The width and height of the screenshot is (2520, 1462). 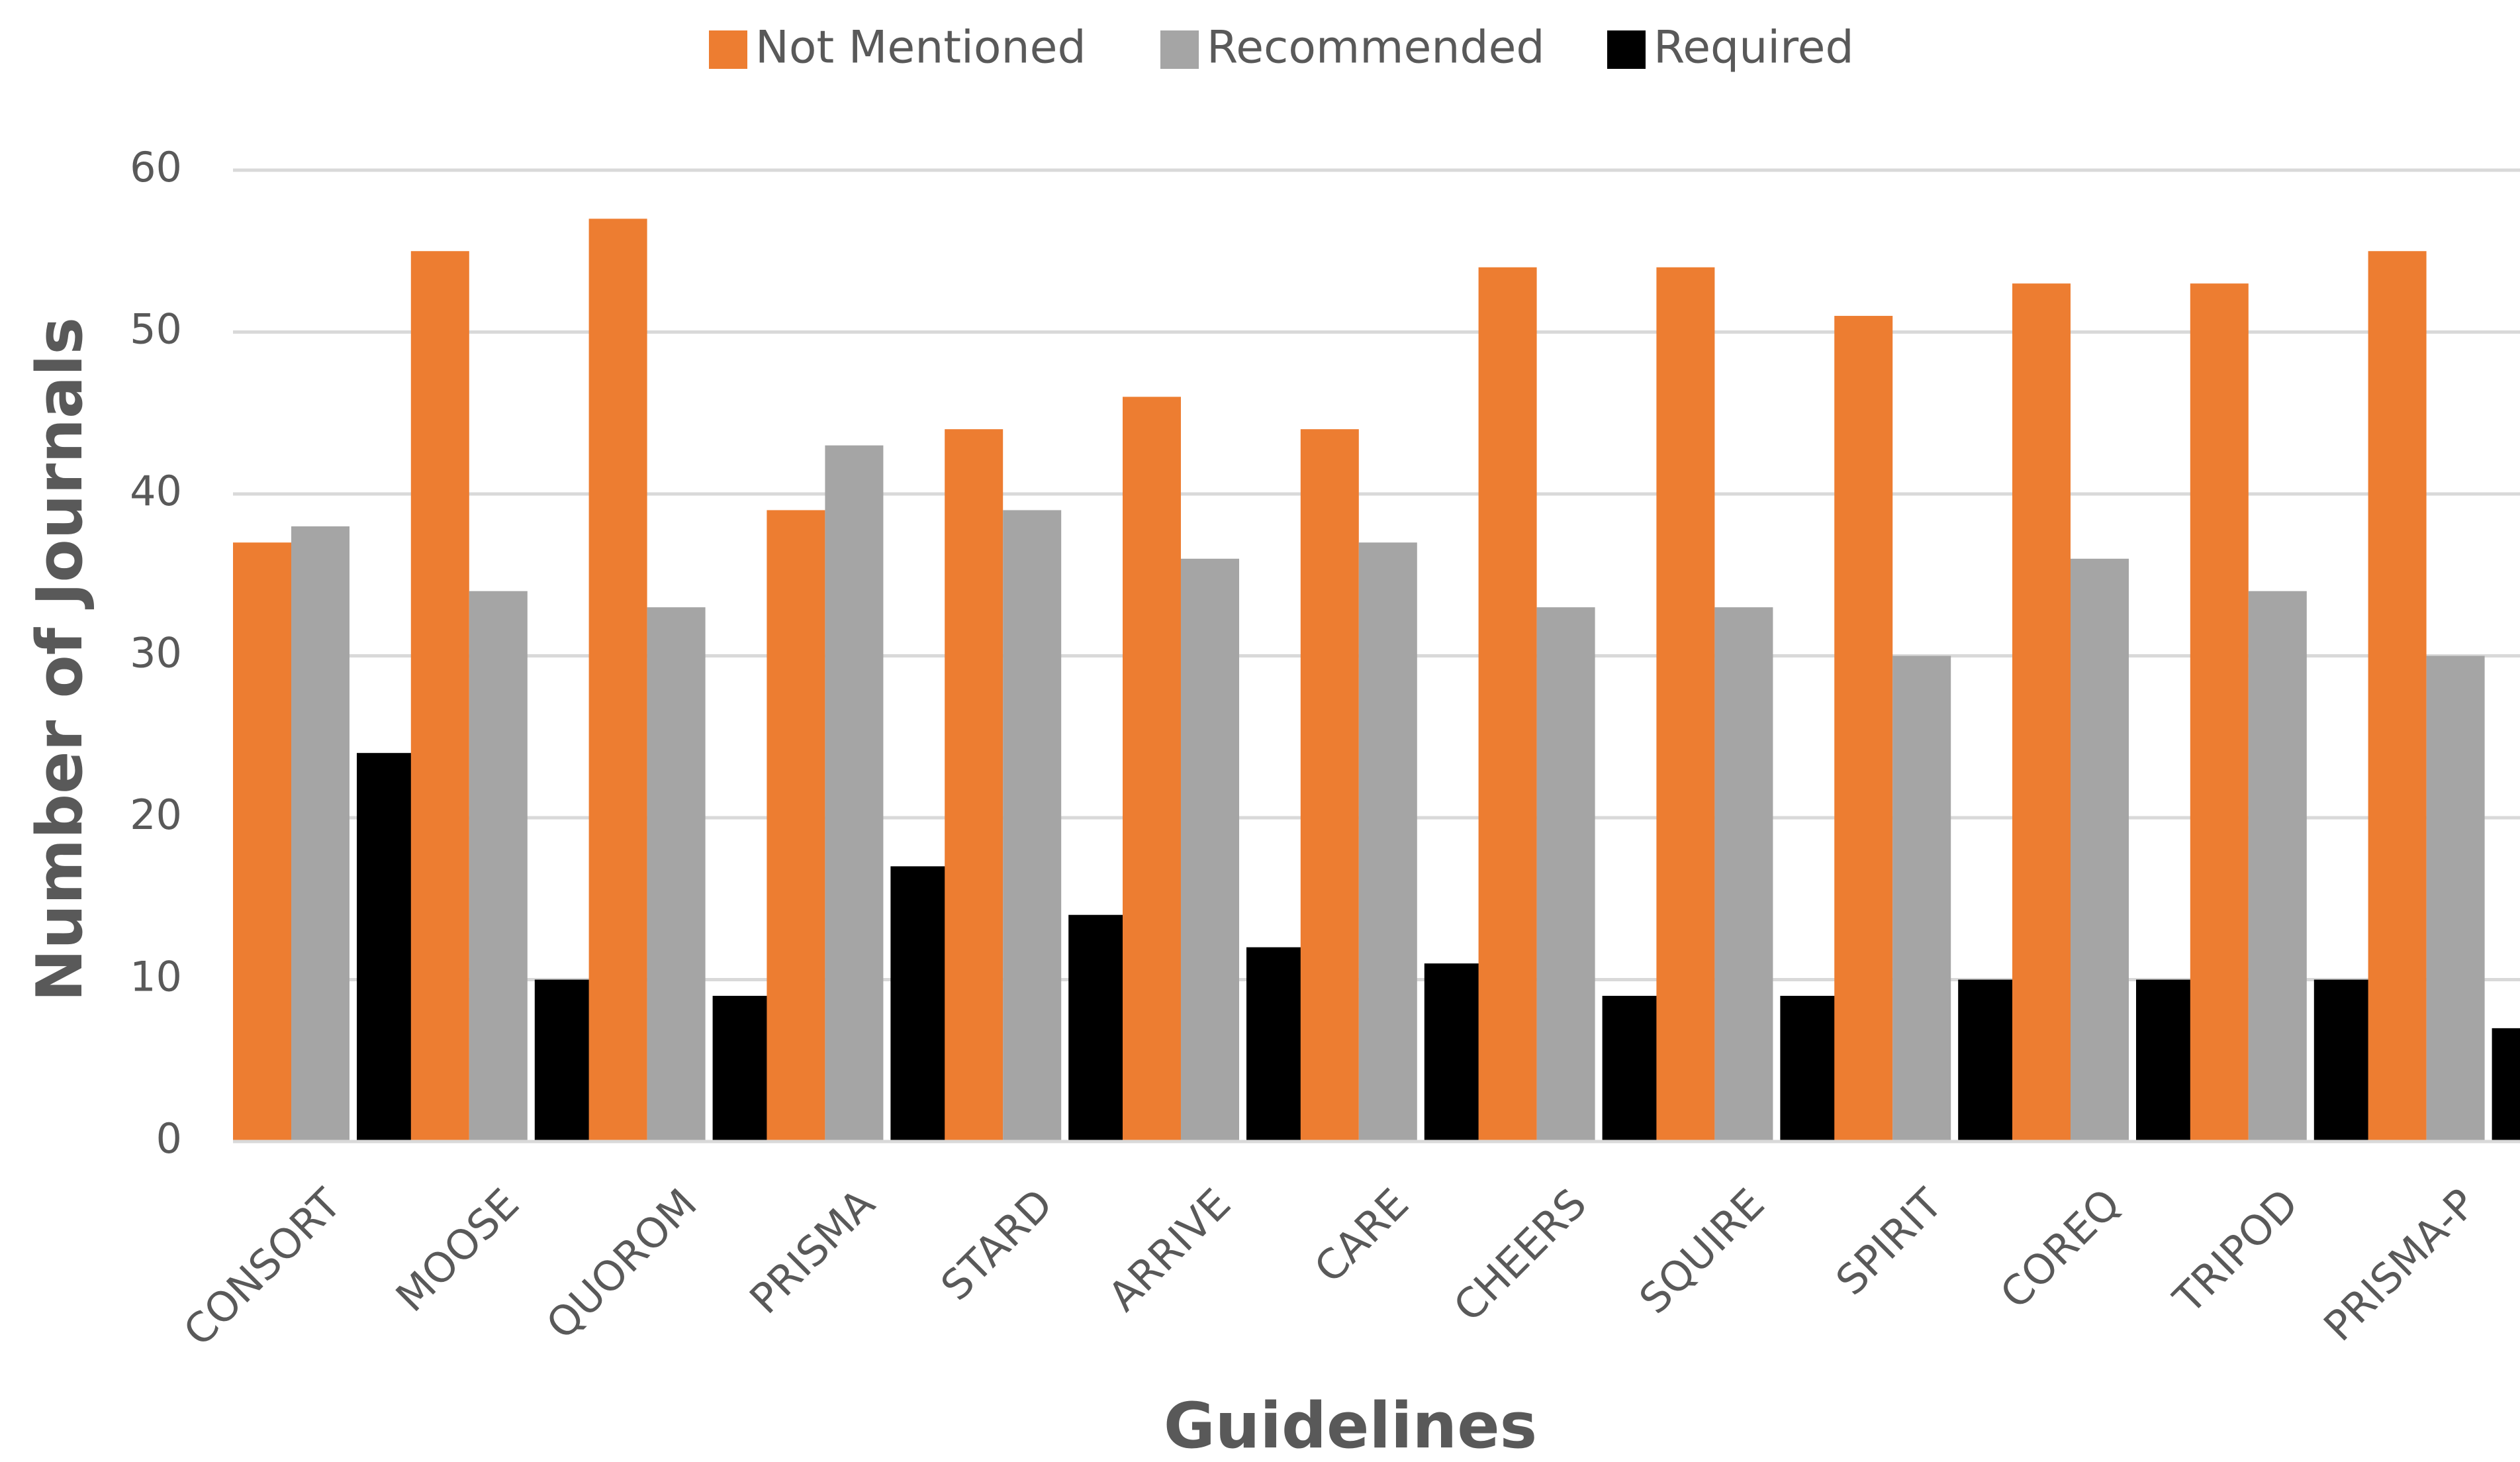 What do you see at coordinates (812, 1251) in the screenshot?
I see `x-tick-label: PRISMA` at bounding box center [812, 1251].